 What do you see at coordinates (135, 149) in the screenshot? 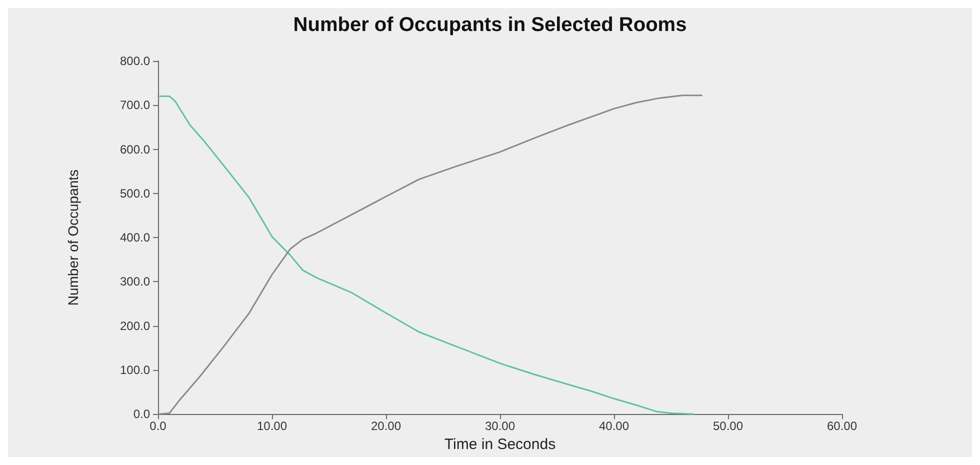
I see `y-tick-label: 600.0` at bounding box center [135, 149].